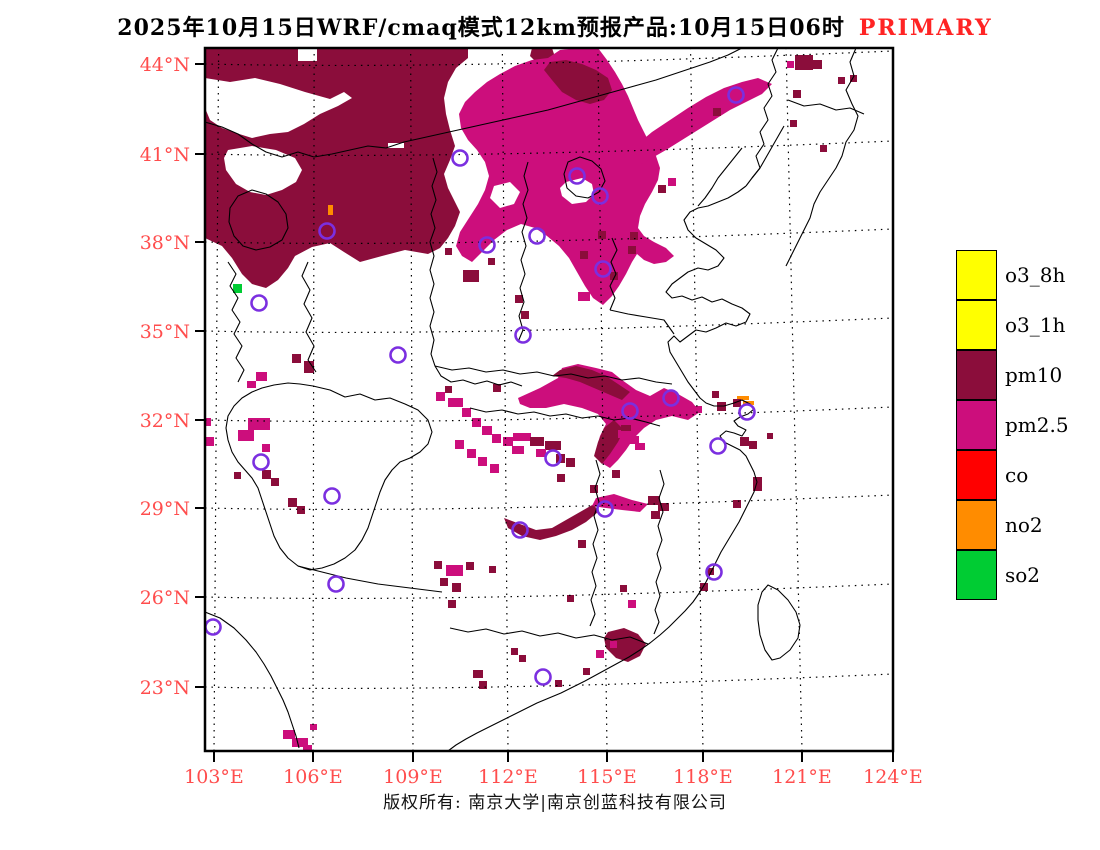  I want to click on legend-label: so2, so click(1023, 575).